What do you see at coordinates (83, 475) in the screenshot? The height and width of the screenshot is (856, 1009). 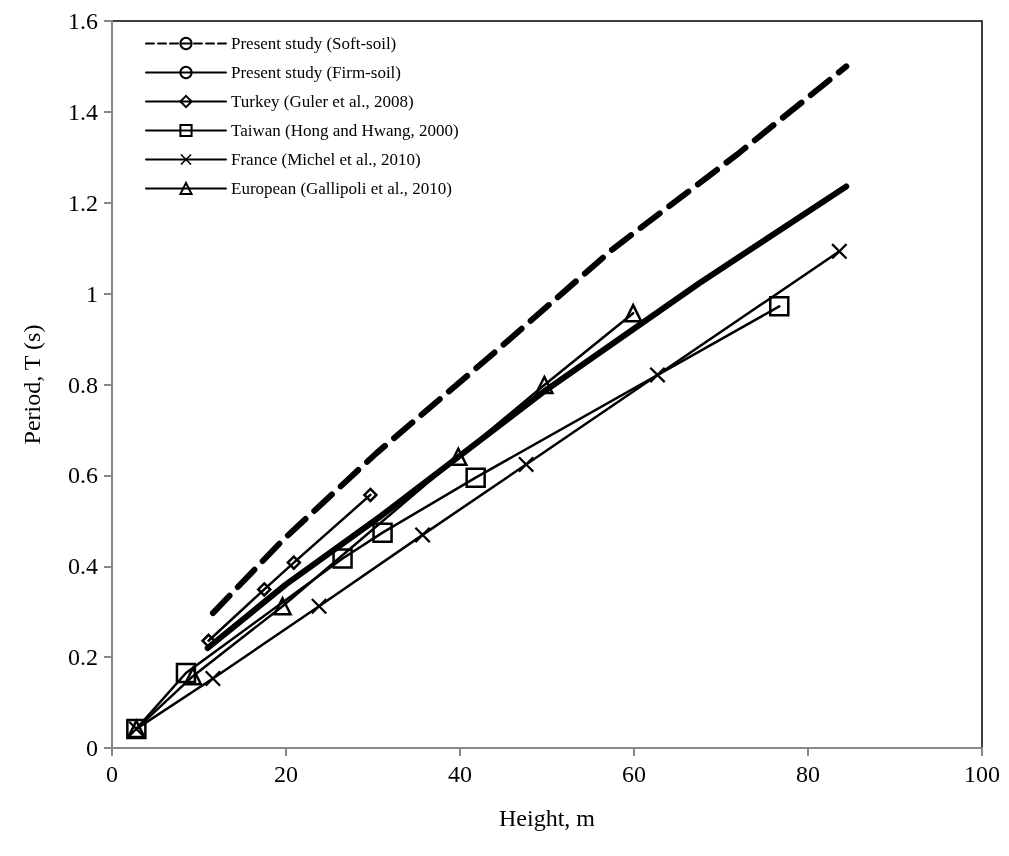 I see `y-tick-label: 0.6` at bounding box center [83, 475].